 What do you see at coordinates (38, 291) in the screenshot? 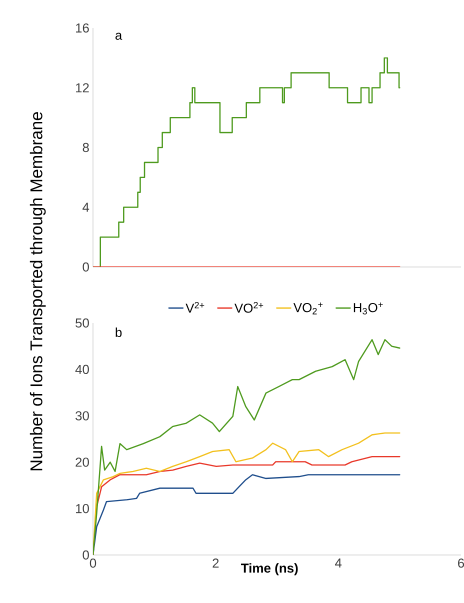
I see `y-axis-title: Number of Ions Transported through Membrane` at bounding box center [38, 291].